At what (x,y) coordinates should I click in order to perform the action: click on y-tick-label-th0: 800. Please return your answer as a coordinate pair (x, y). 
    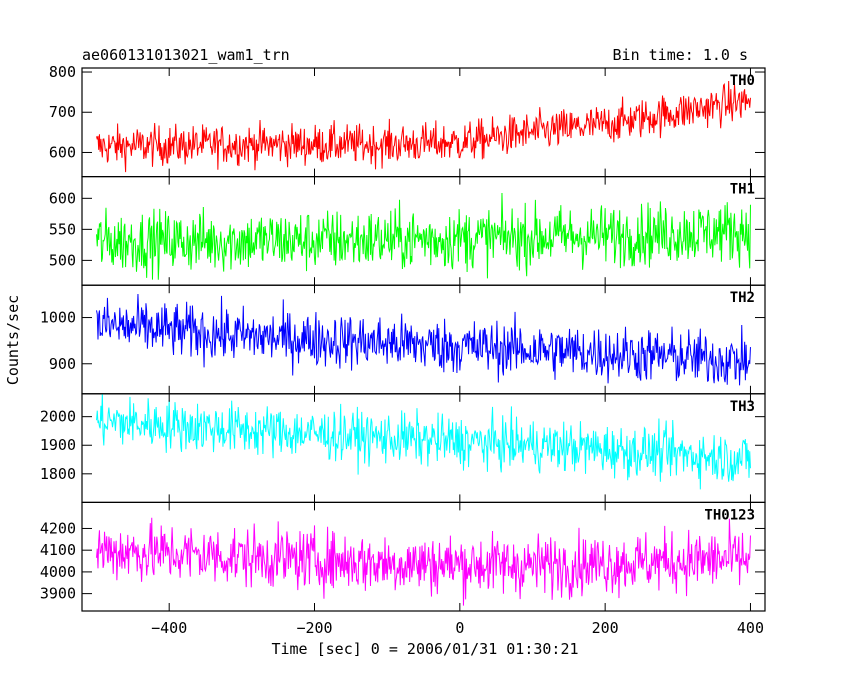
    Looking at the image, I should click on (62, 72).